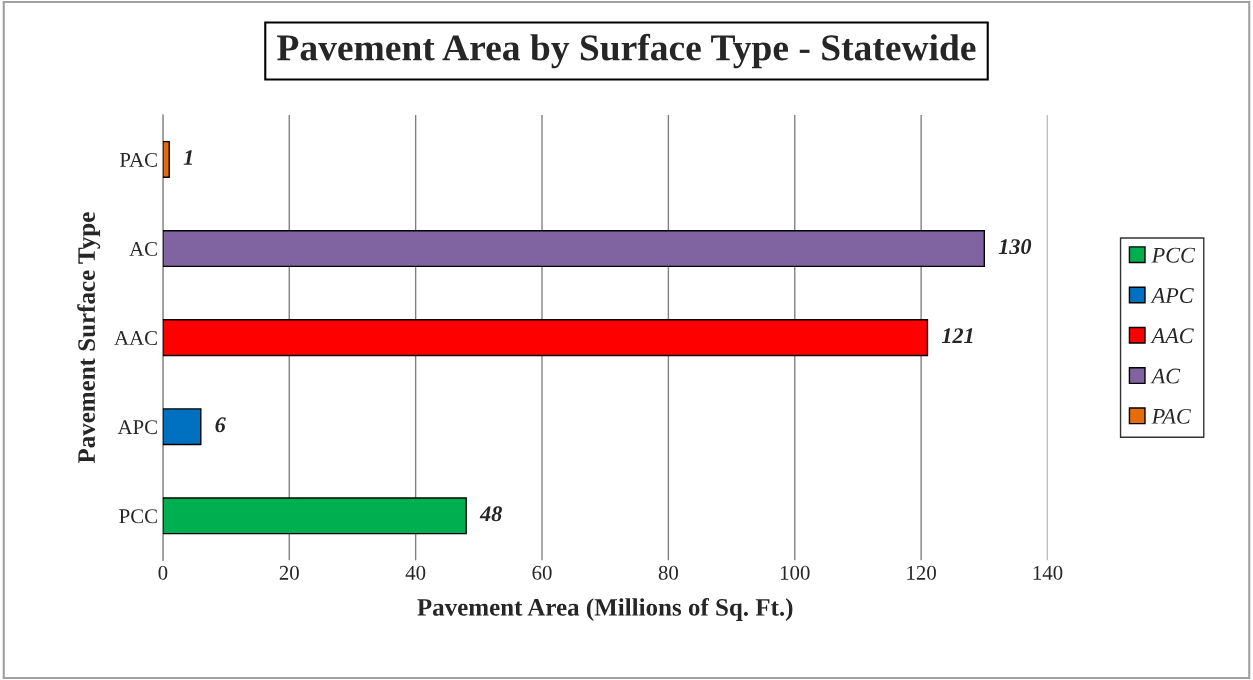 The image size is (1253, 680). What do you see at coordinates (138, 516) in the screenshot?
I see `y-tick-label: PCC` at bounding box center [138, 516].